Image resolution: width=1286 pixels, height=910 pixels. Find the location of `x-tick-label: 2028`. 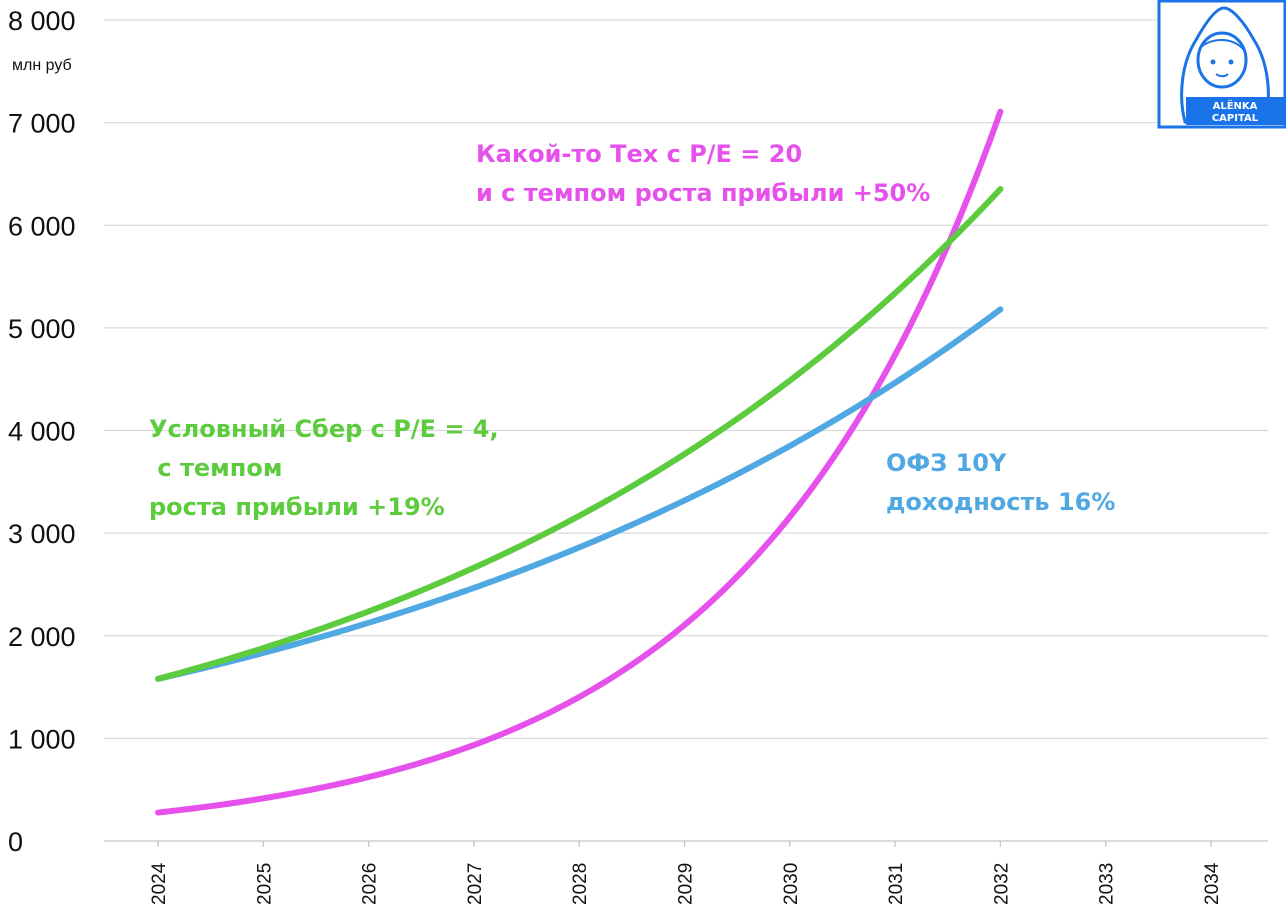

x-tick-label: 2028 is located at coordinates (580, 884).